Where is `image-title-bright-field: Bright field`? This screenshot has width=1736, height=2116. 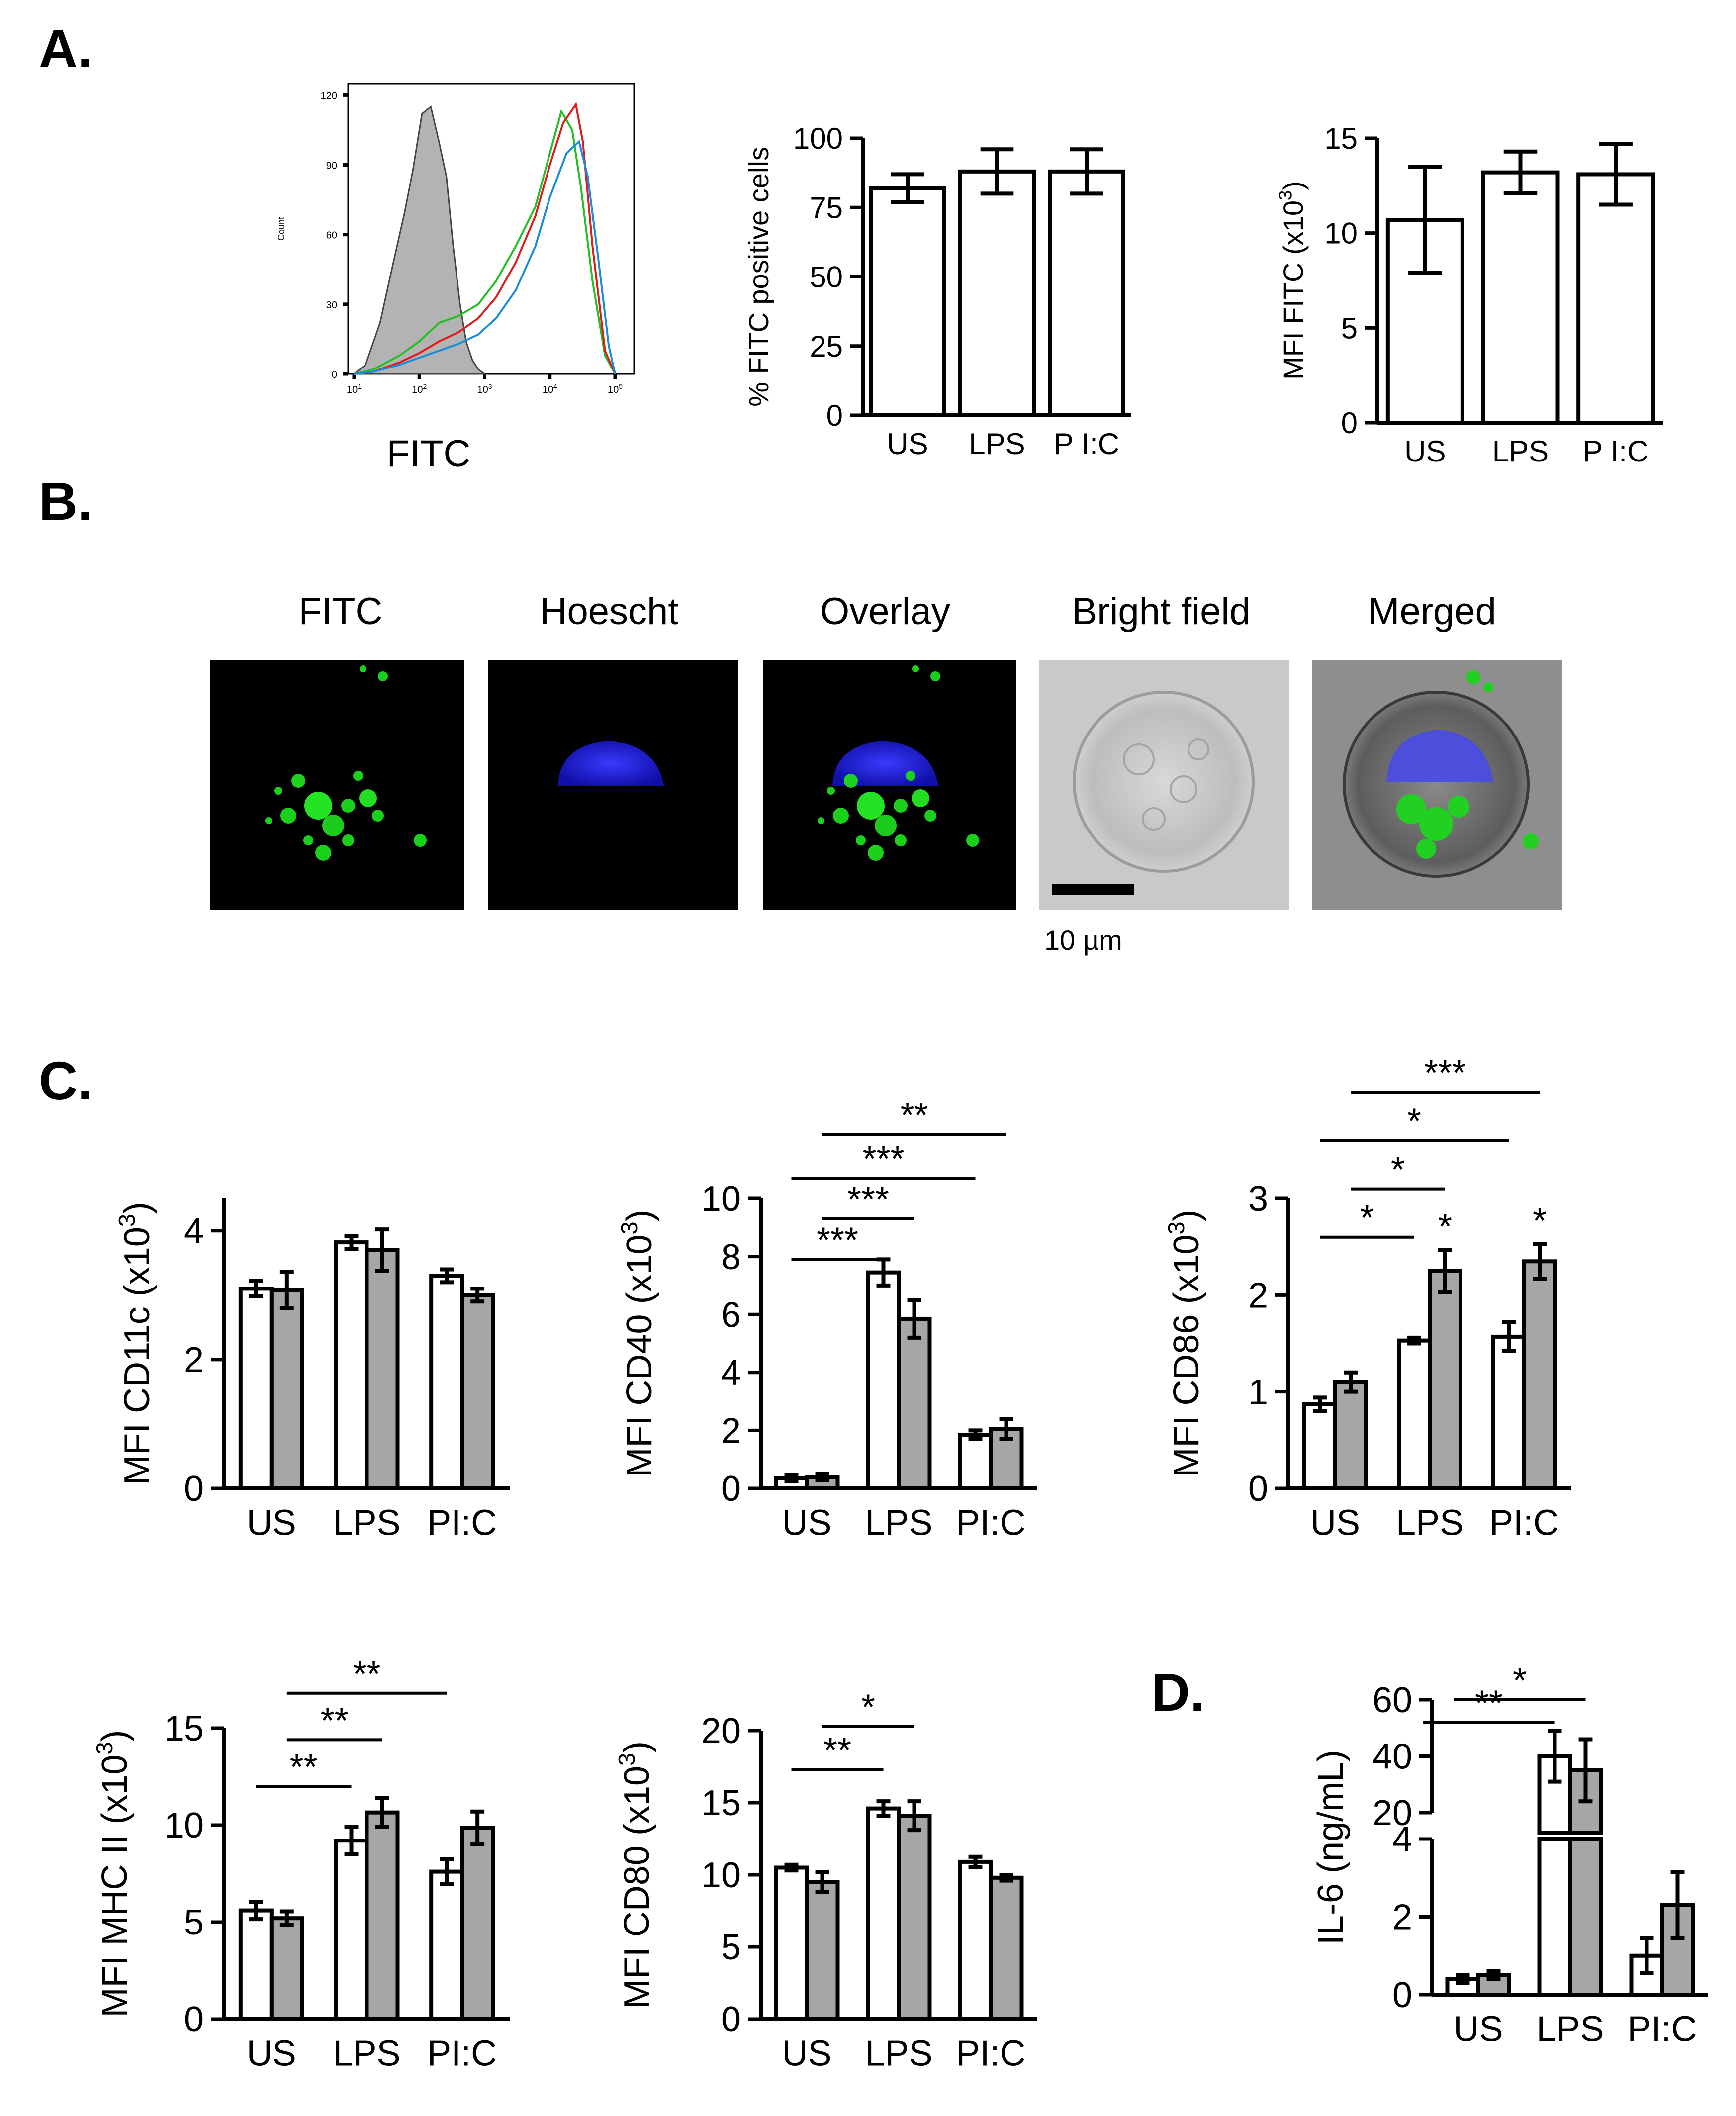 image-title-bright-field: Bright field is located at coordinates (1161, 611).